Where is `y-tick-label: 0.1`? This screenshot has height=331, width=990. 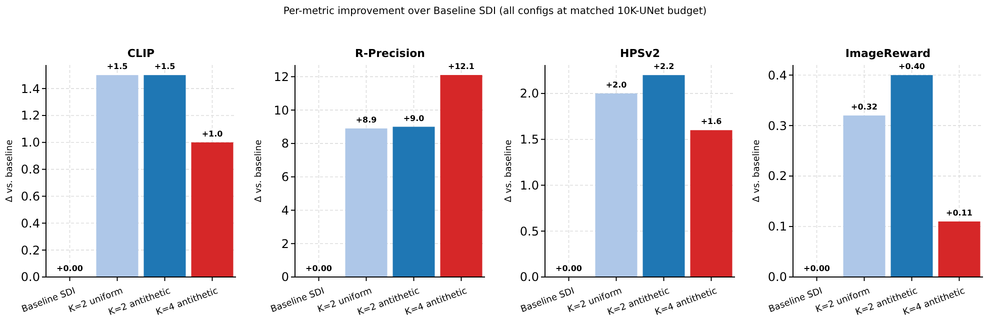
y-tick-label: 0.1 is located at coordinates (777, 227).